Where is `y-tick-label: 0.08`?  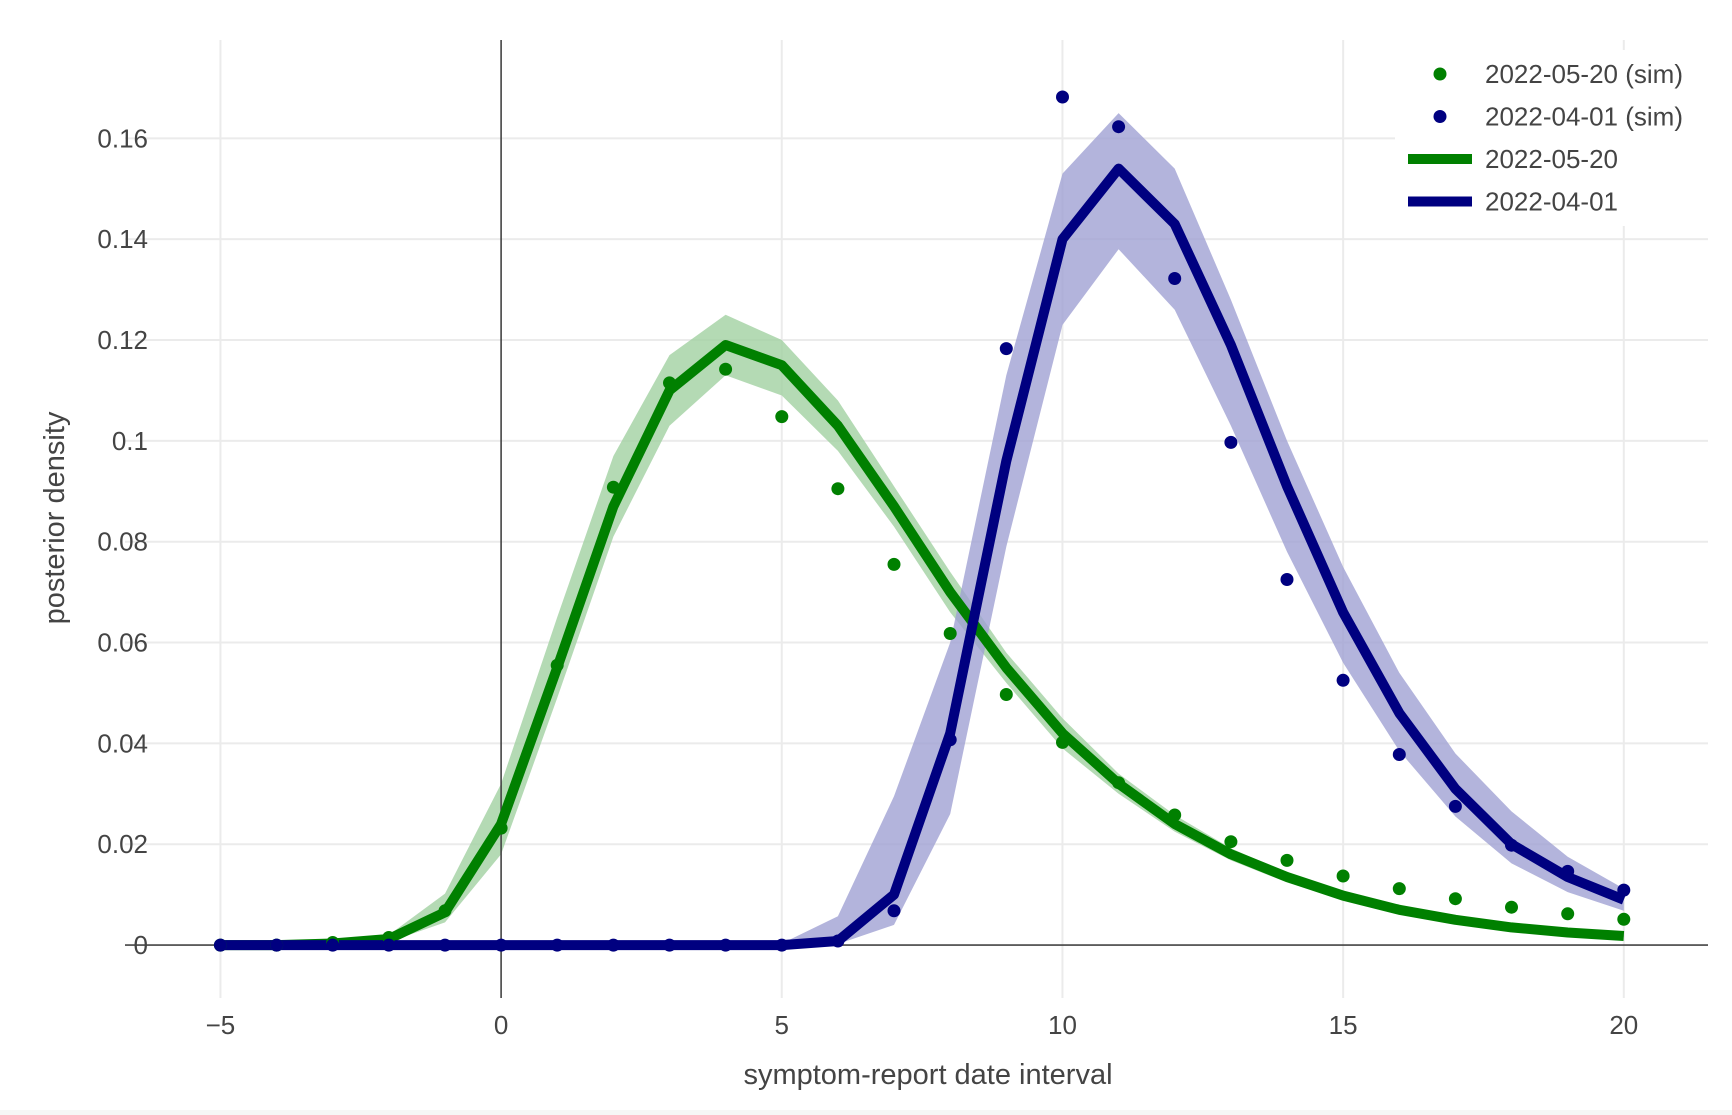 y-tick-label: 0.08 is located at coordinates (122, 542).